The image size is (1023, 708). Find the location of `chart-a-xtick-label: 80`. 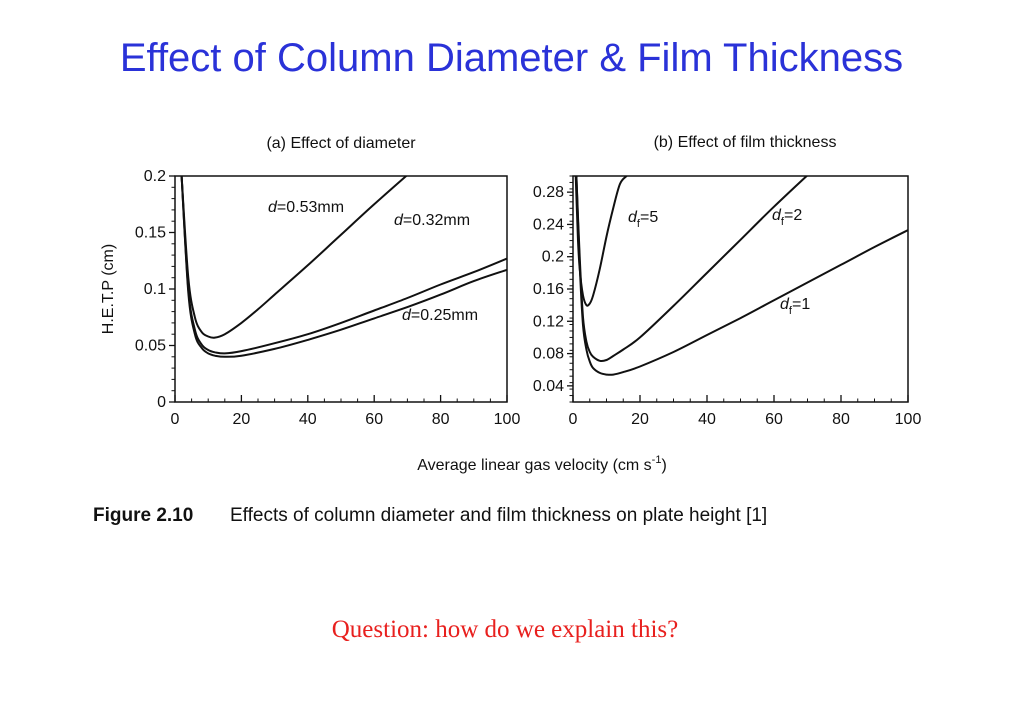

chart-a-xtick-label: 80 is located at coordinates (441, 419).